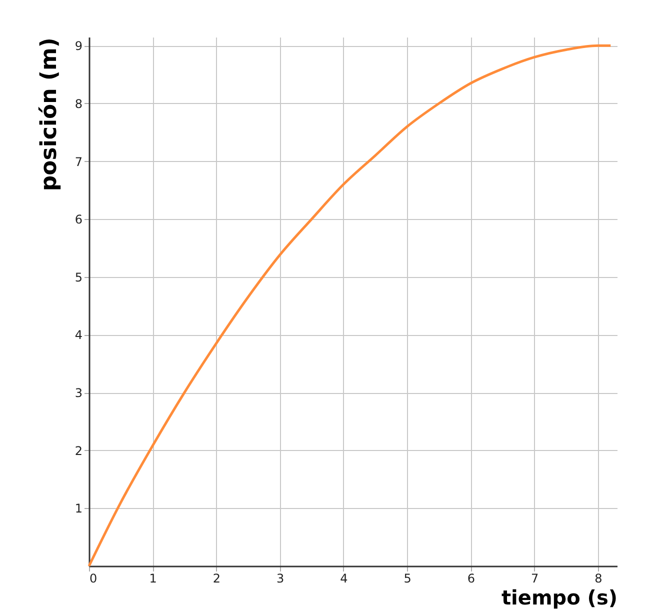 The width and height of the screenshot is (648, 615). Describe the element at coordinates (78, 393) in the screenshot. I see `y-tick-label: 3` at that location.